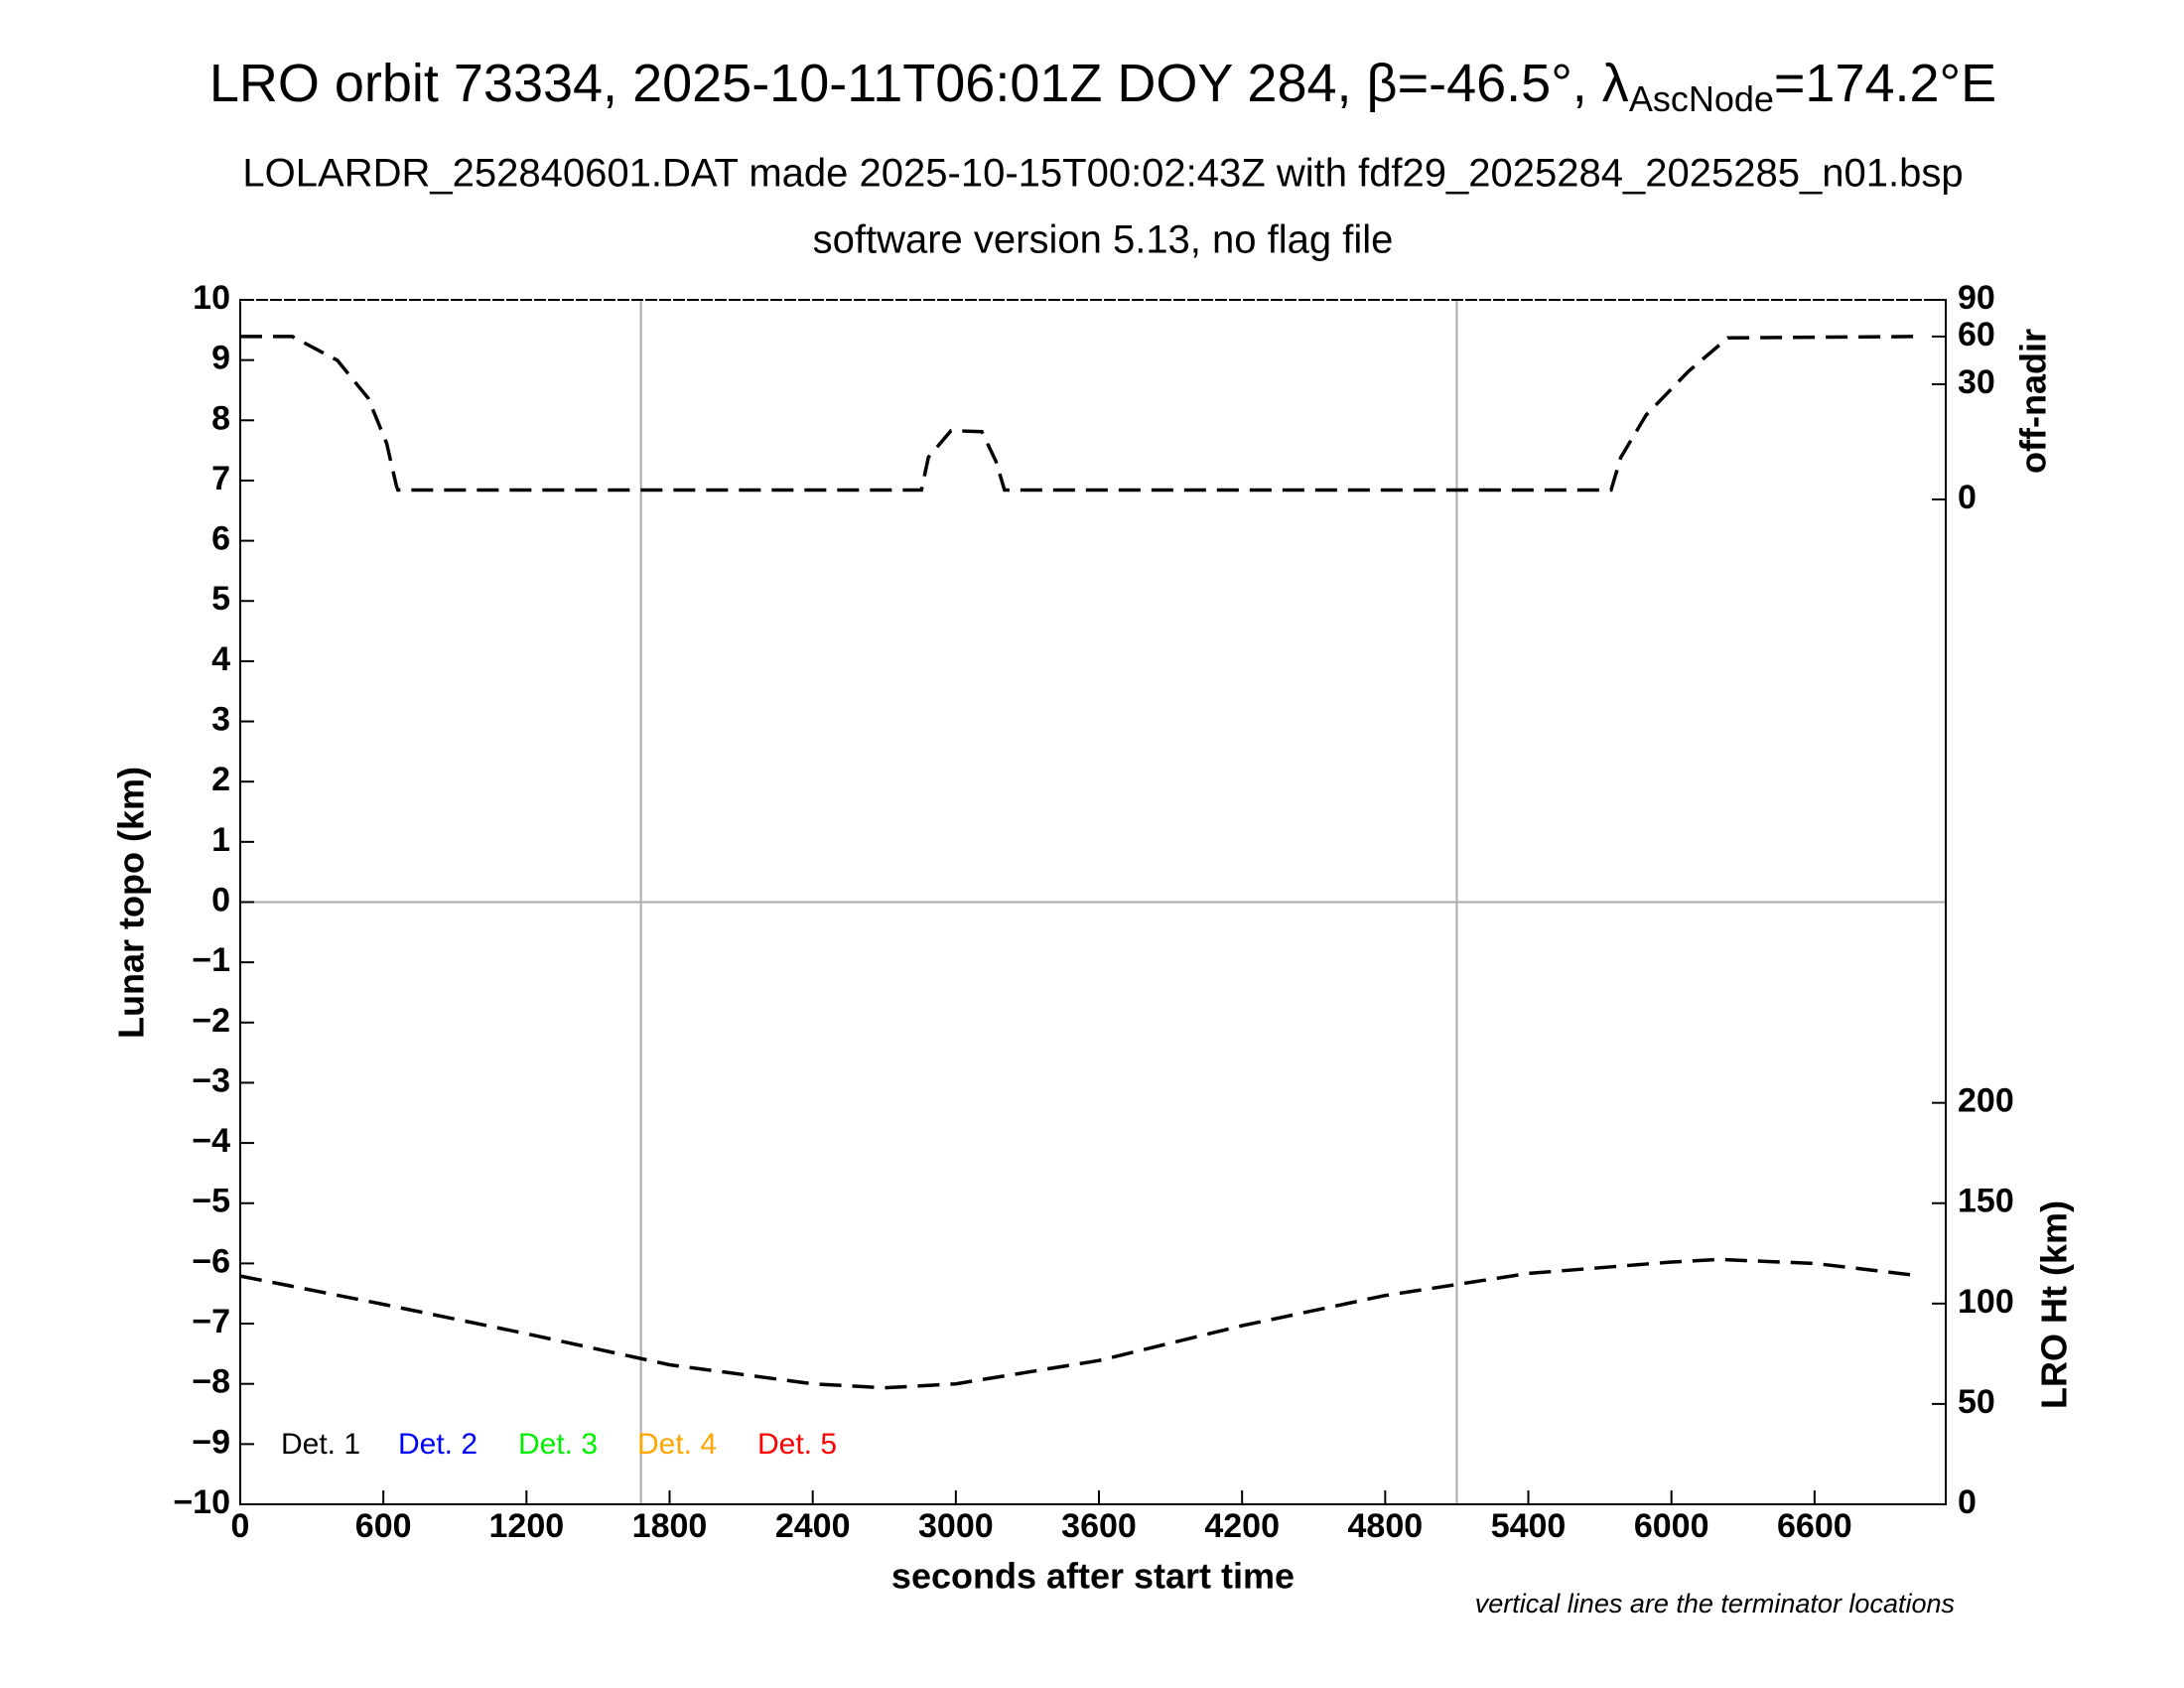 The width and height of the screenshot is (2184, 1688). I want to click on y3-axis-label: LRO Ht (km), so click(2054, 1304).